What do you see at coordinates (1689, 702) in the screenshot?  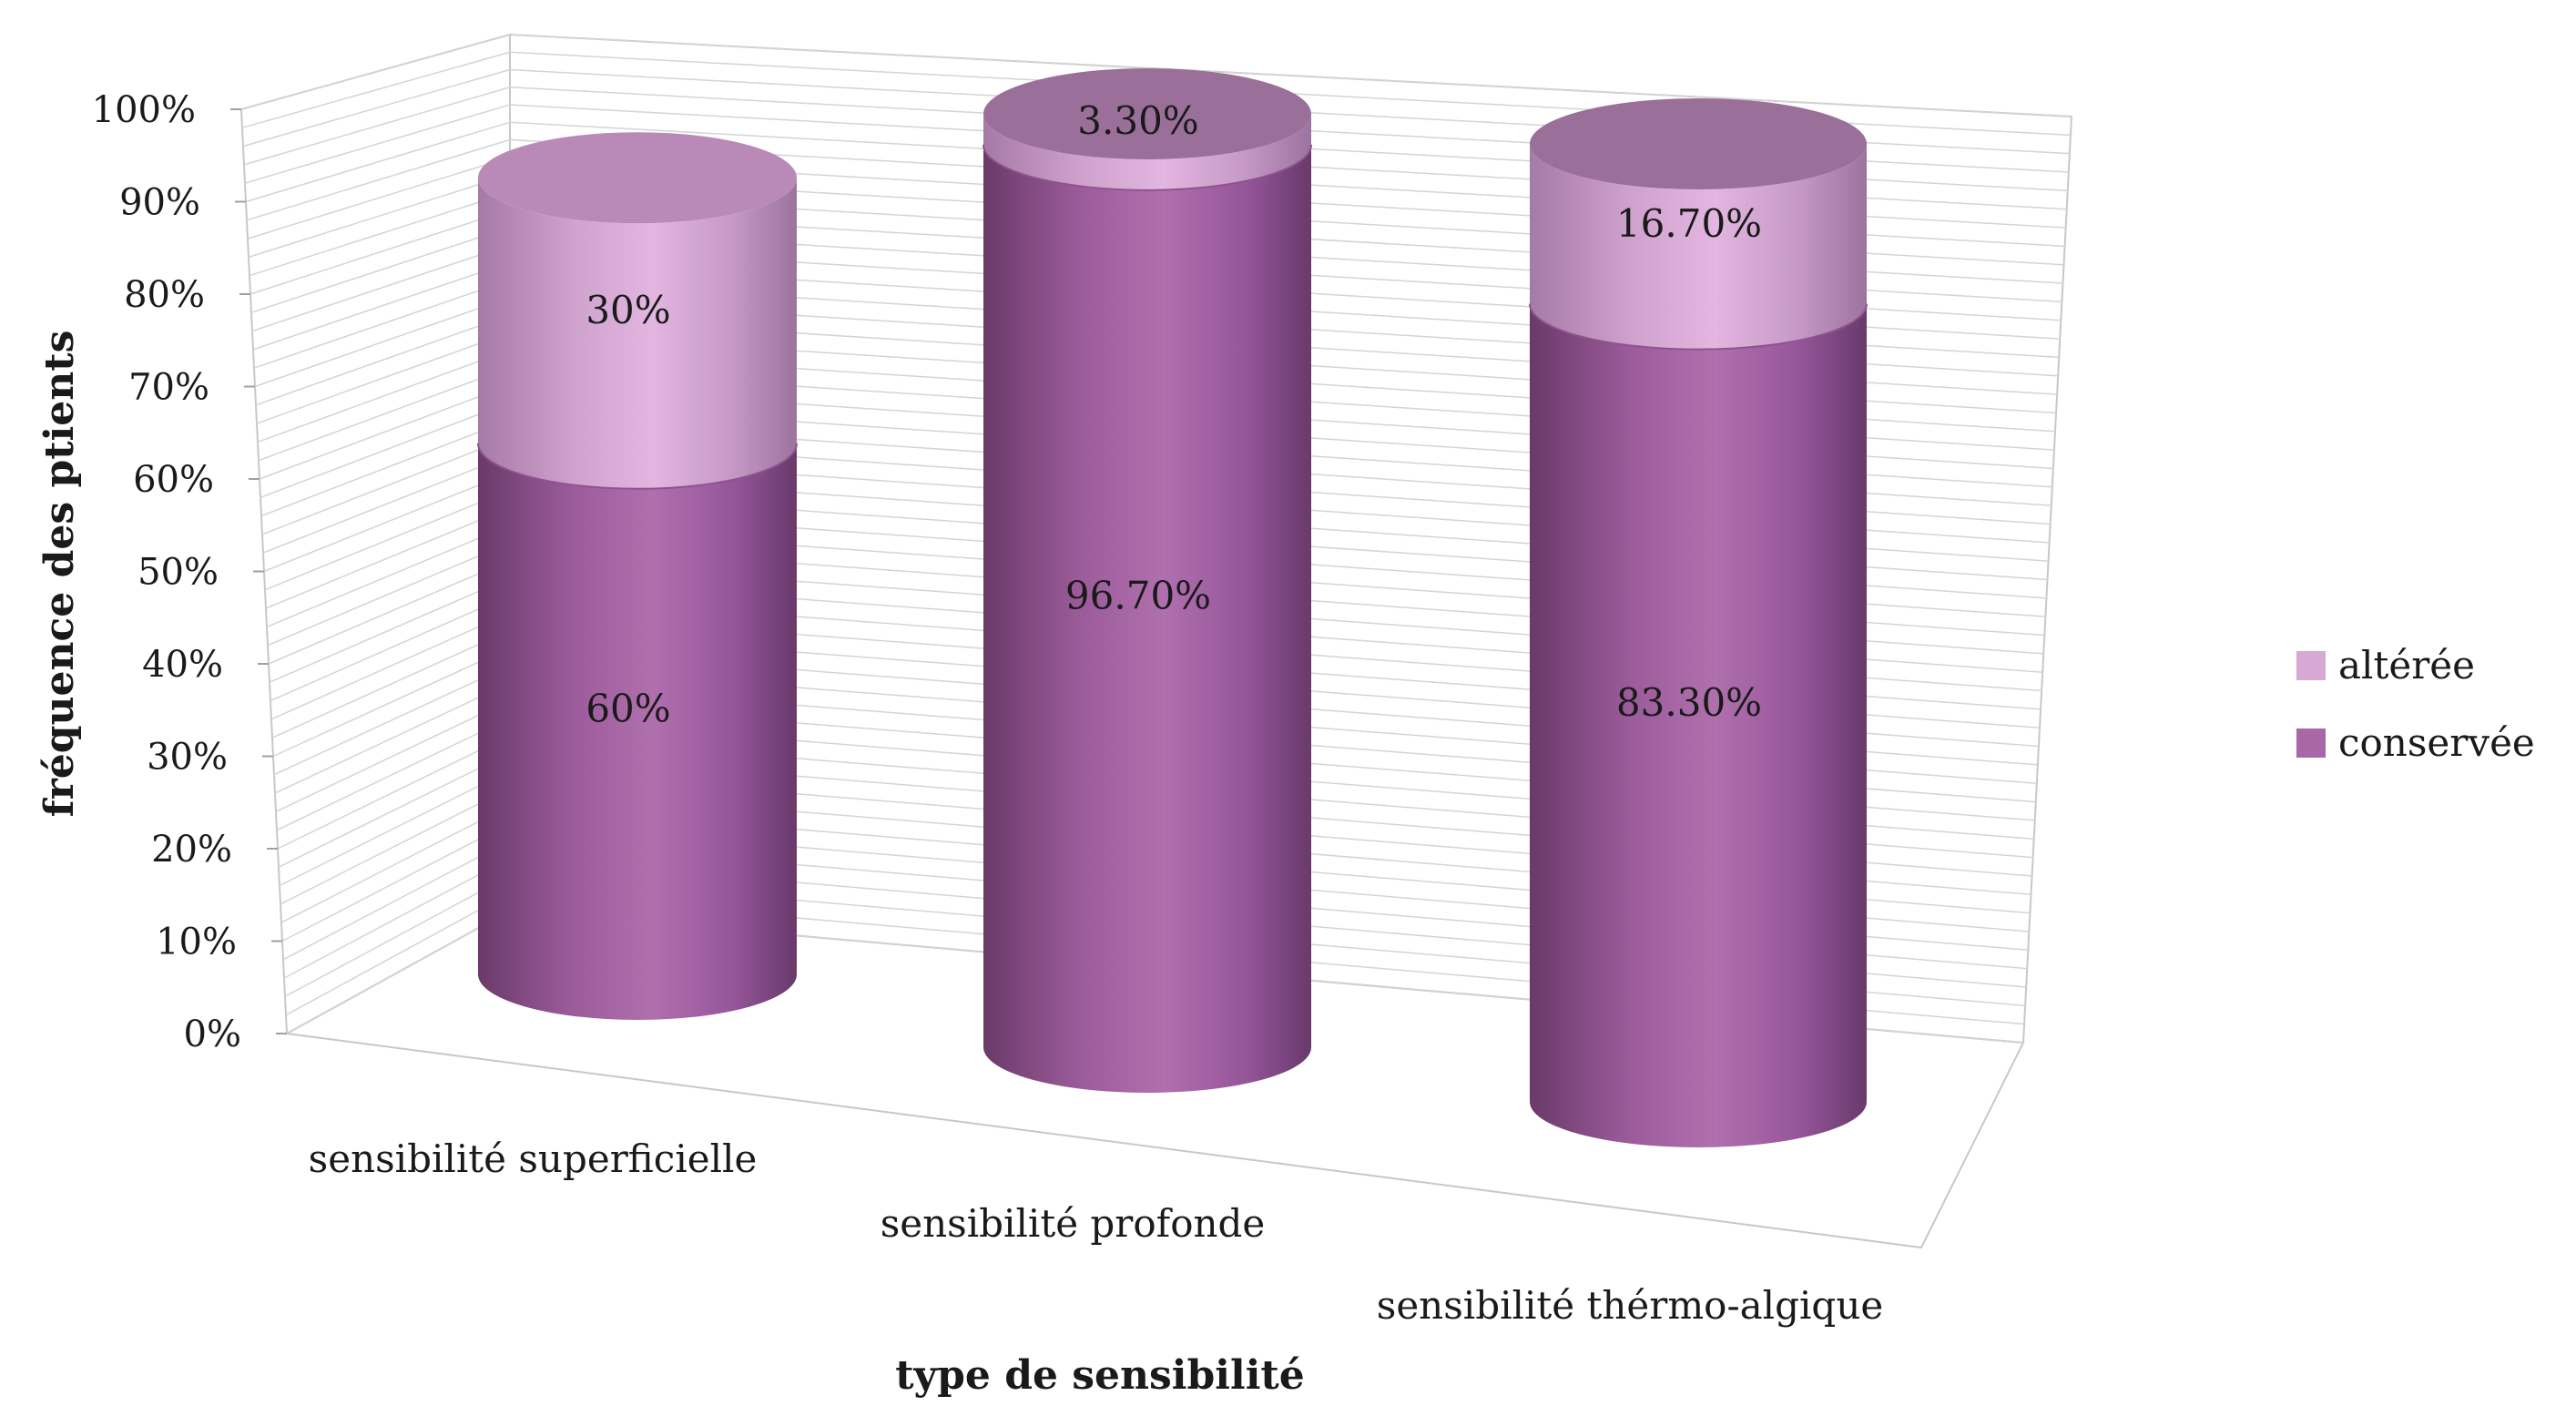 I see `data-label: 83.30%` at bounding box center [1689, 702].